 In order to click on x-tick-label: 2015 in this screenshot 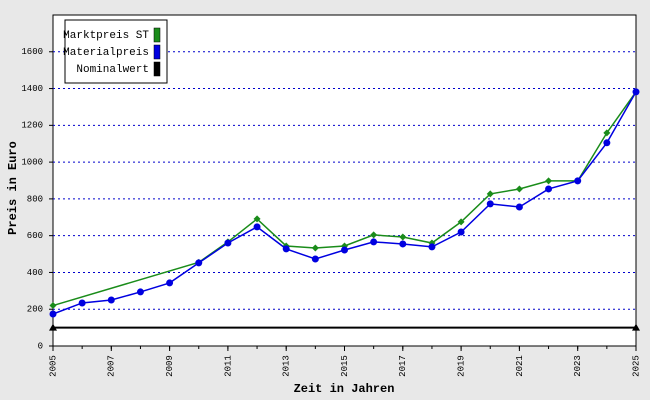, I will do `click(345, 366)`.